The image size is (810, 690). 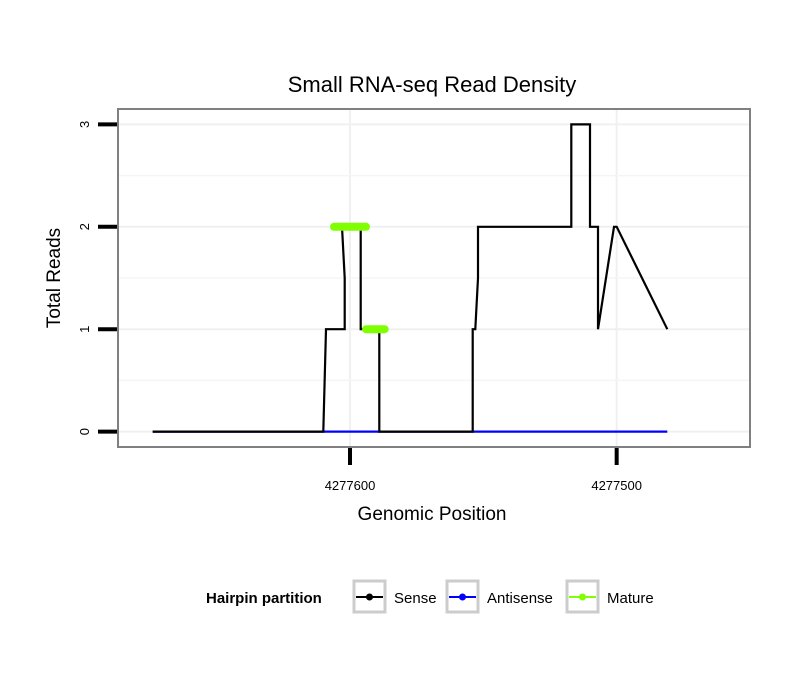 What do you see at coordinates (84, 431) in the screenshot?
I see `y-tick-label: 0` at bounding box center [84, 431].